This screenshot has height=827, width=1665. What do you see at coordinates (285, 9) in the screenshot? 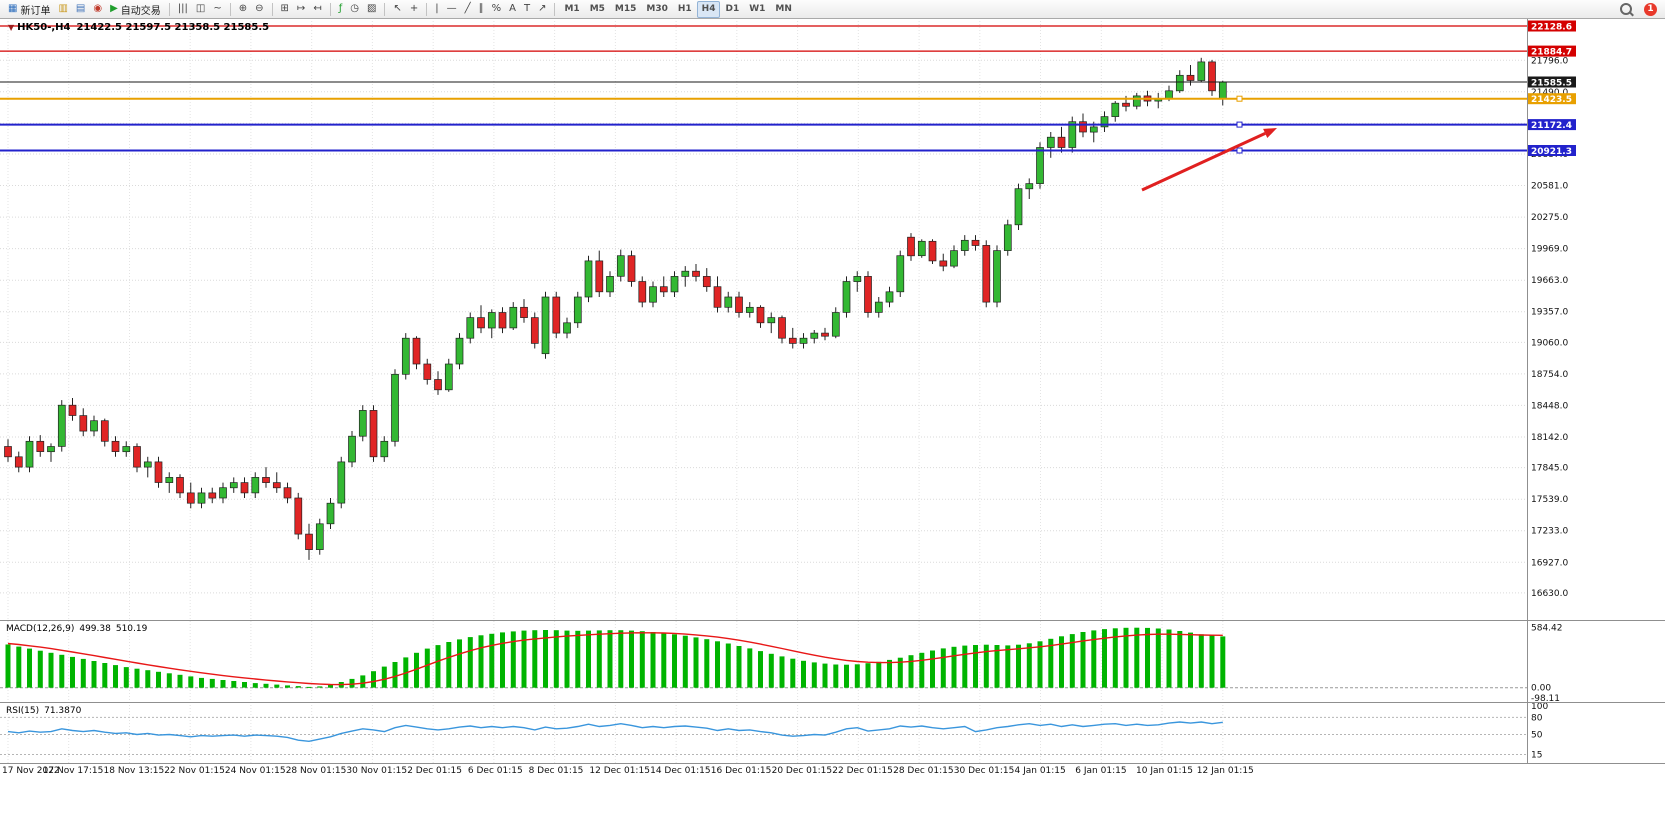
I see `tile-windows-button: ⊞` at bounding box center [285, 9].